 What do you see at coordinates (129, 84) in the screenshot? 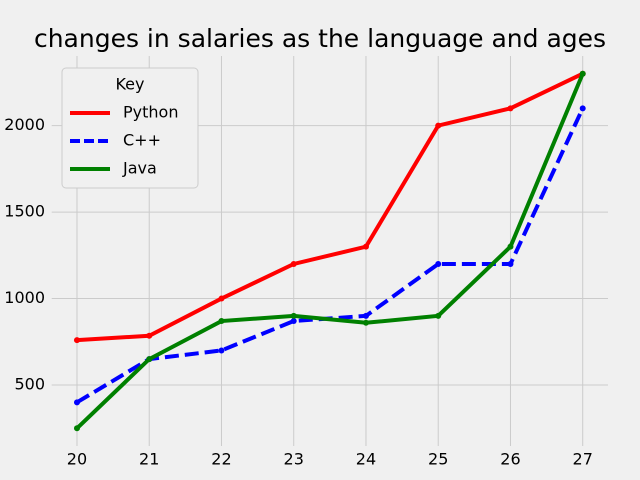
I see `legend-title: Key` at bounding box center [129, 84].